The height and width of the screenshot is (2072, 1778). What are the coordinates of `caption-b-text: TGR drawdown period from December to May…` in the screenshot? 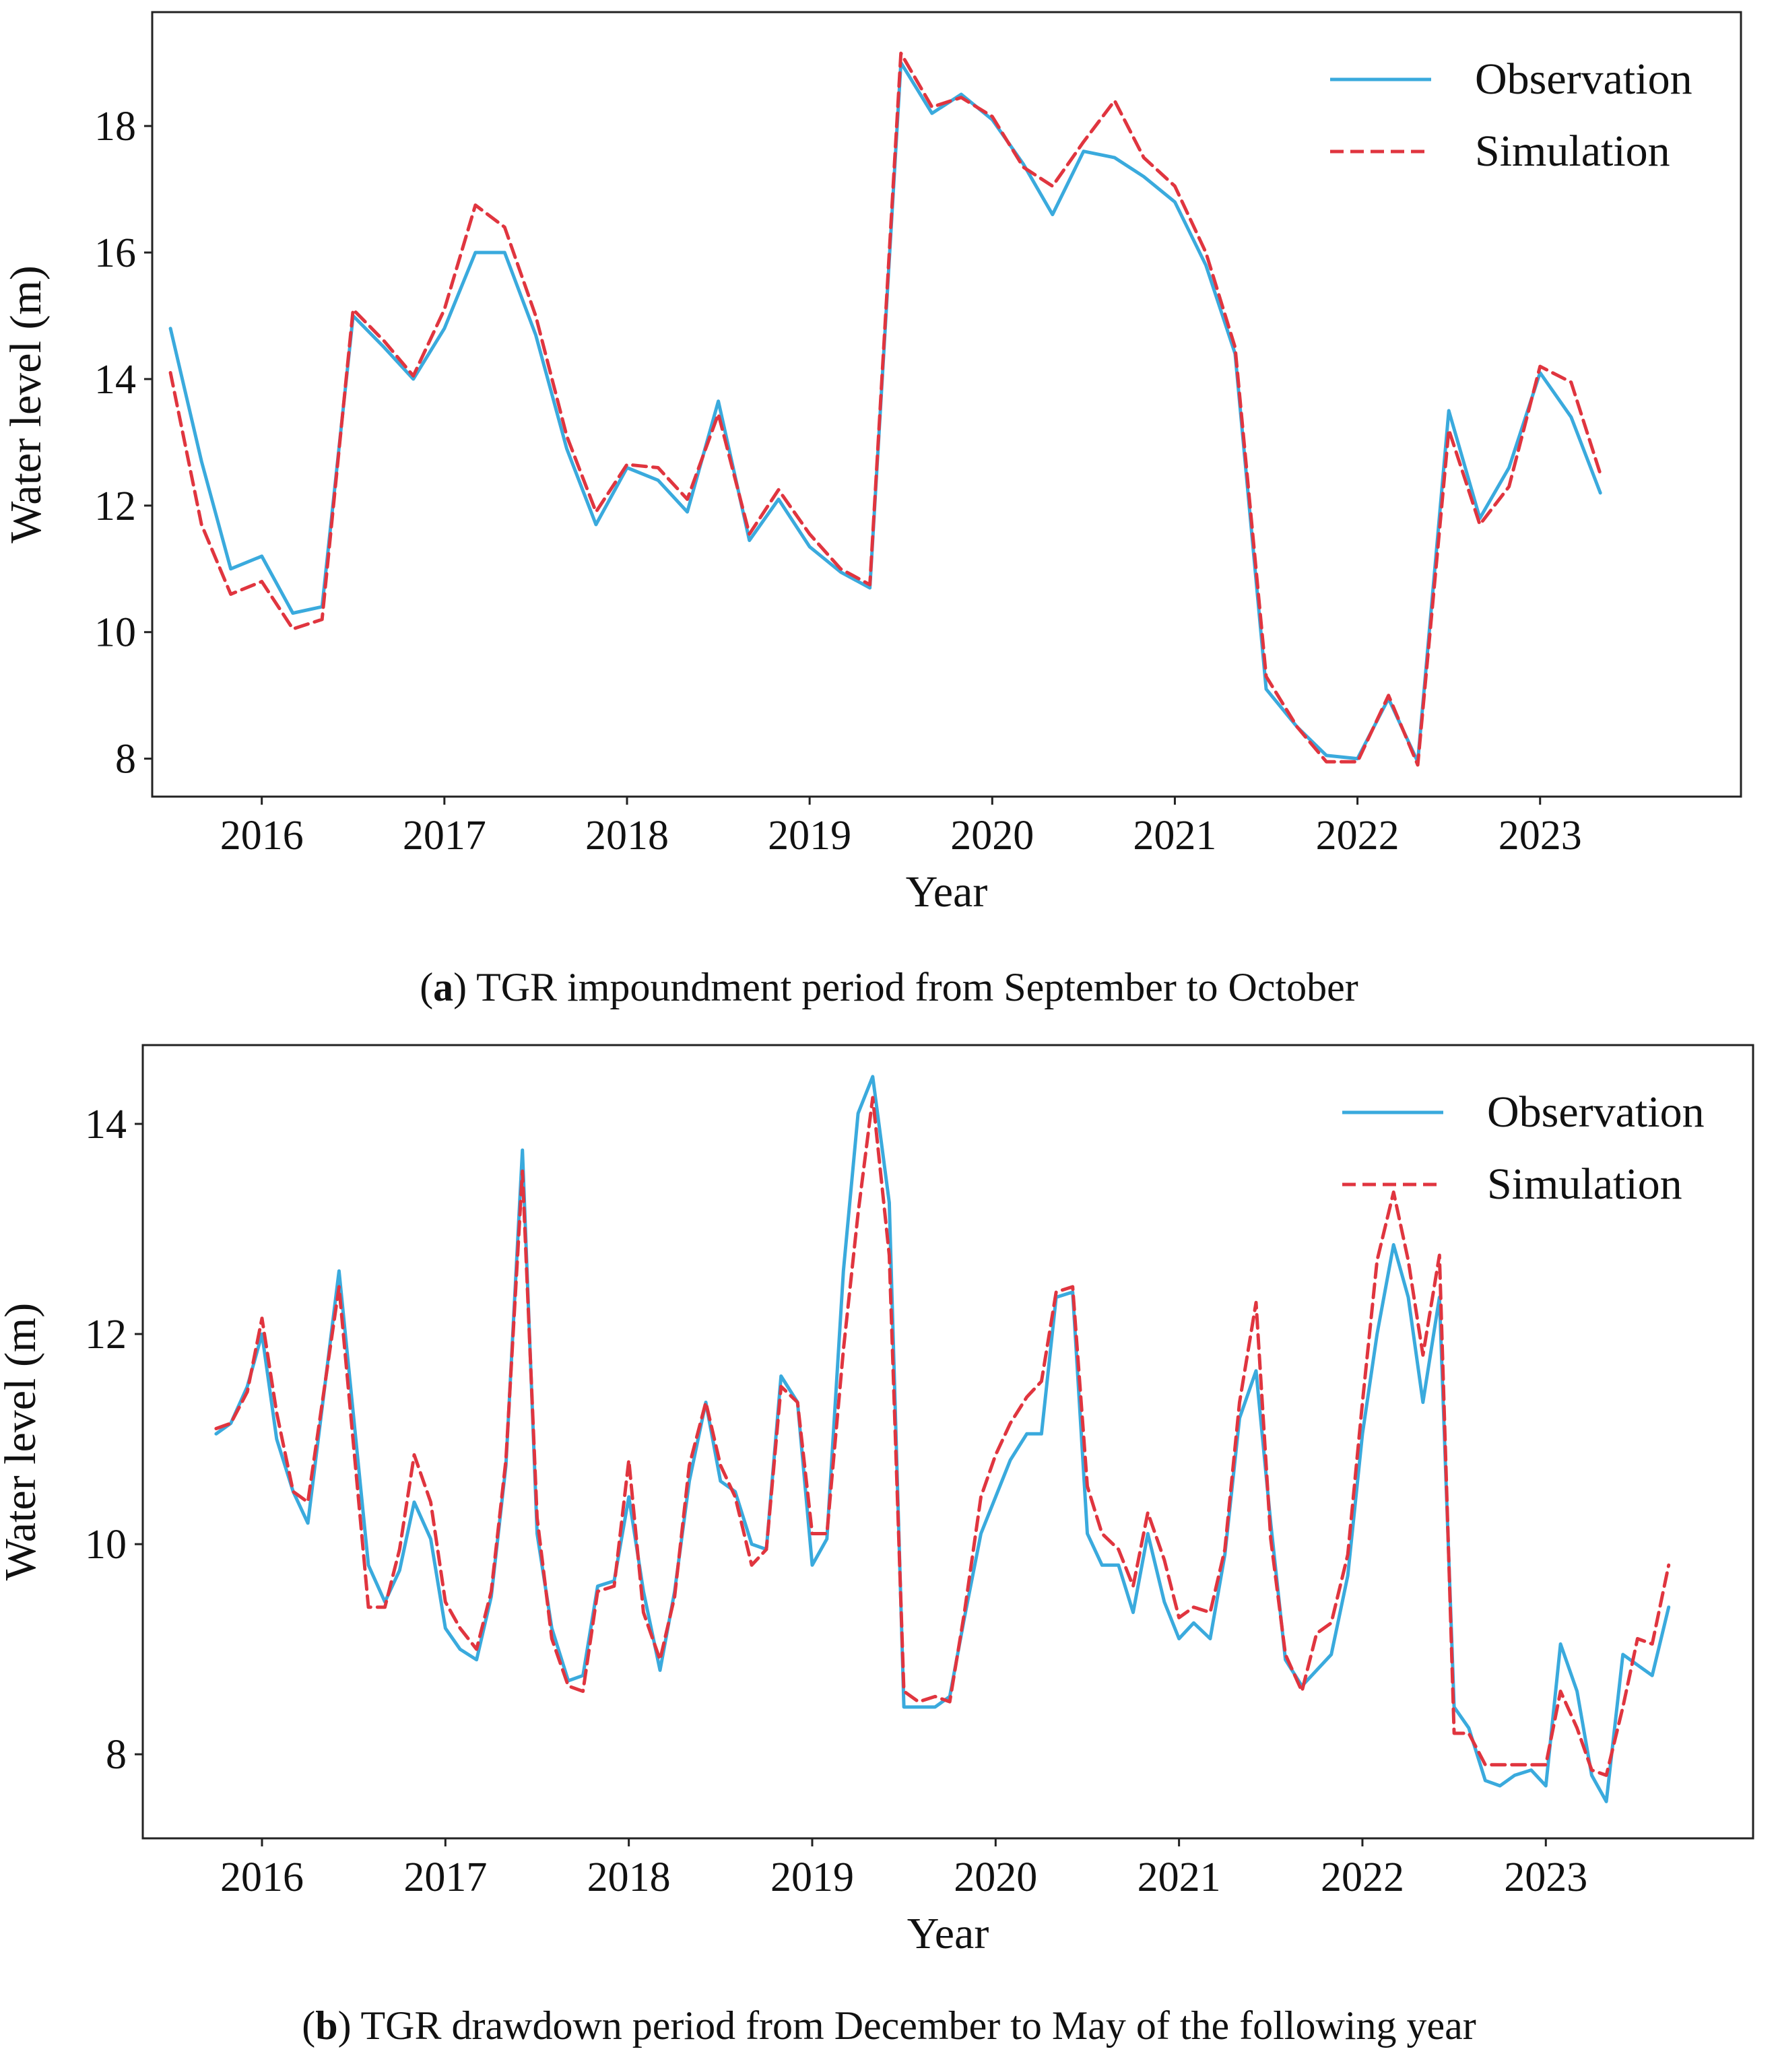 It's located at (913, 2025).